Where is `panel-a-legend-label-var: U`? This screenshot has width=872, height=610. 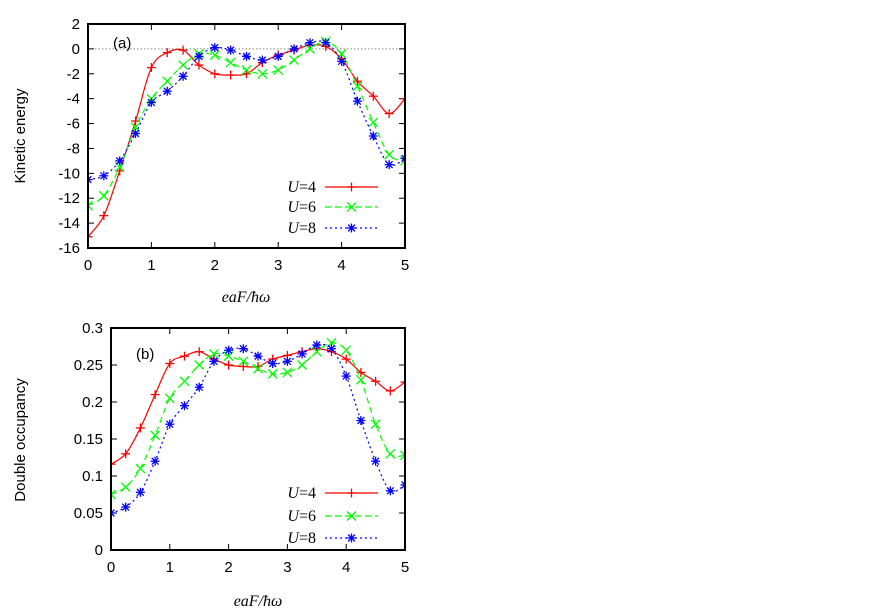 panel-a-legend-label-var: U is located at coordinates (293, 207).